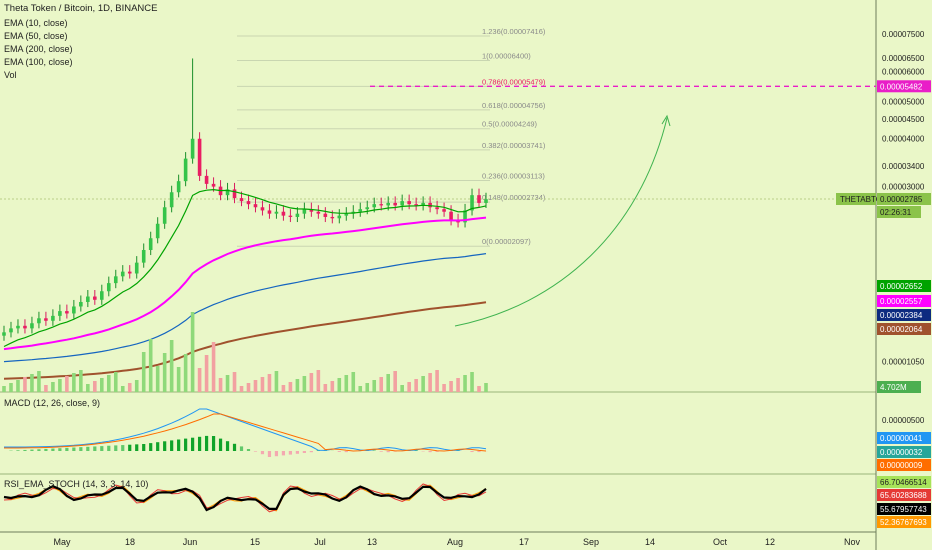 This screenshot has width=932, height=550. I want to click on rsi-ema-line, so click(245, 498).